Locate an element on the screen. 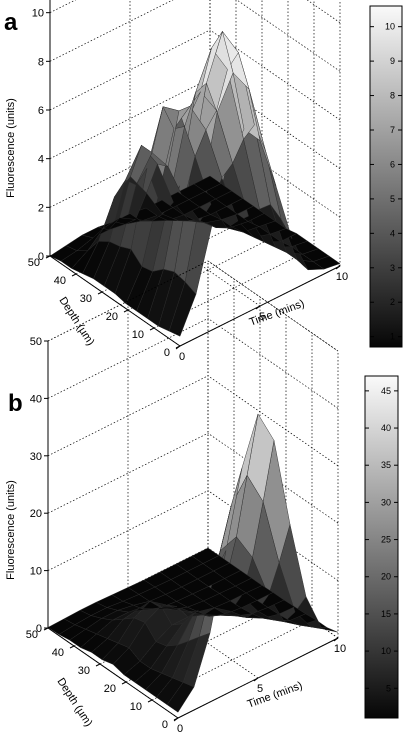  colorbar-tick-label: 15 is located at coordinates (386, 614).